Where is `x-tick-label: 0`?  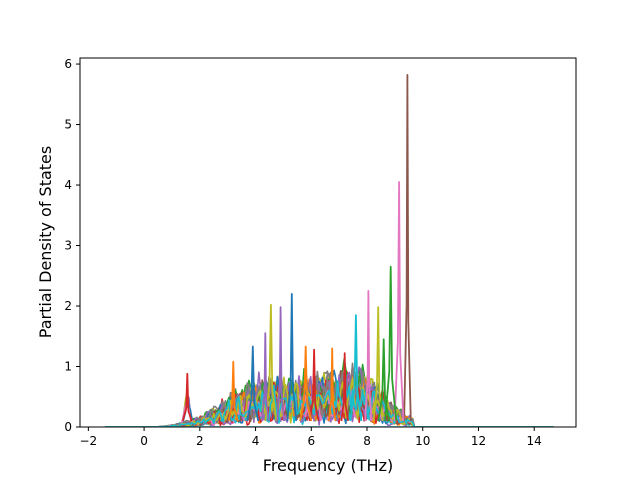
x-tick-label: 0 is located at coordinates (144, 441).